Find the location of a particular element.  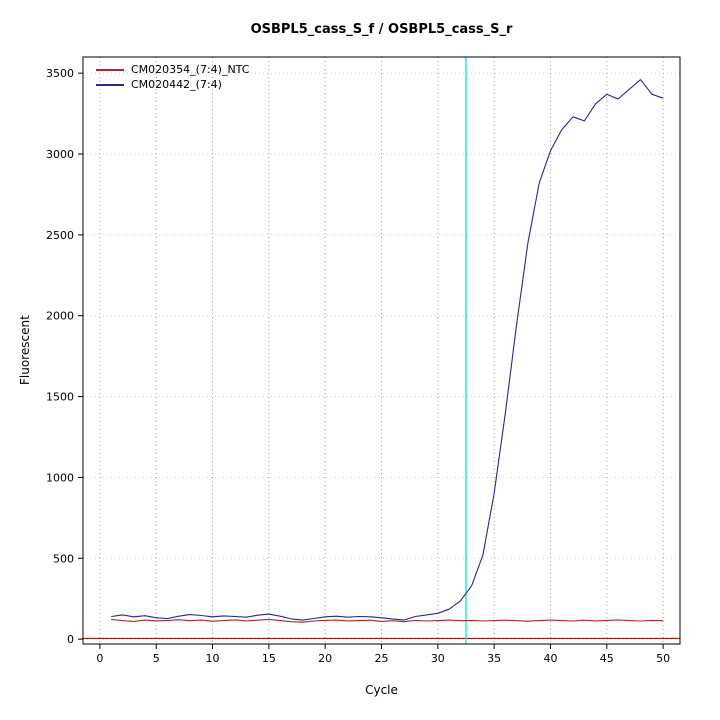

y-tick-label: 1000 is located at coordinates (60, 477).